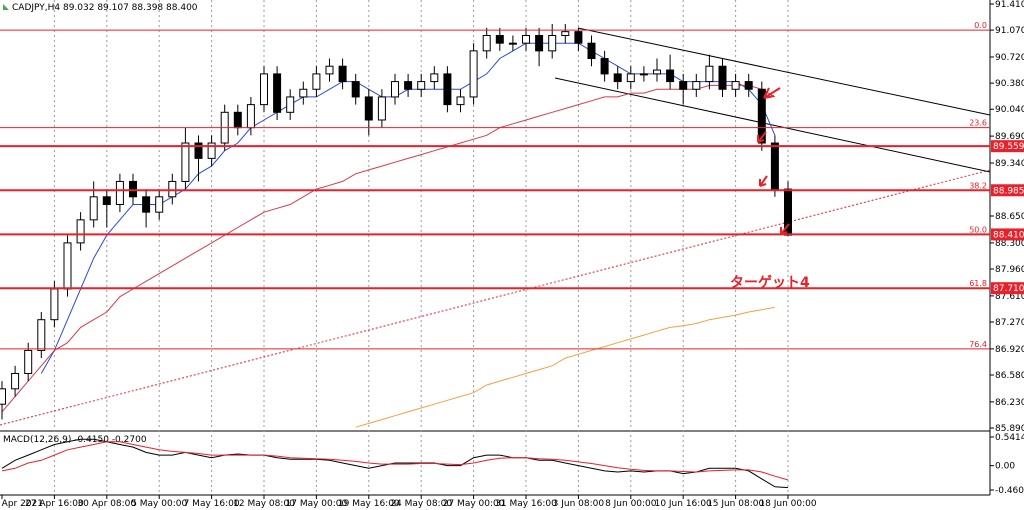  Describe the element at coordinates (264, 504) in the screenshot. I see `x-tick-label: 12 May 08:00` at that location.